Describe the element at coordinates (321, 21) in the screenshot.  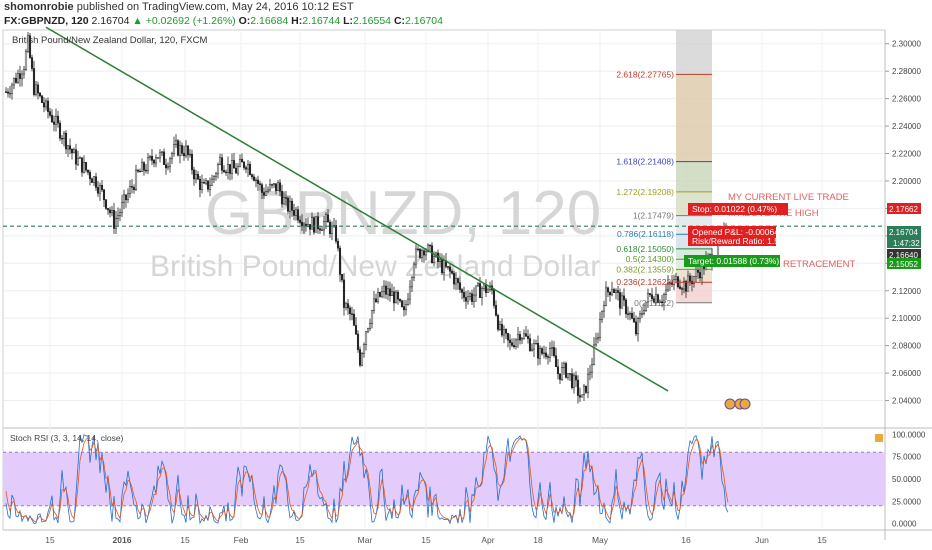
I see `high-value: 2.16744` at that location.